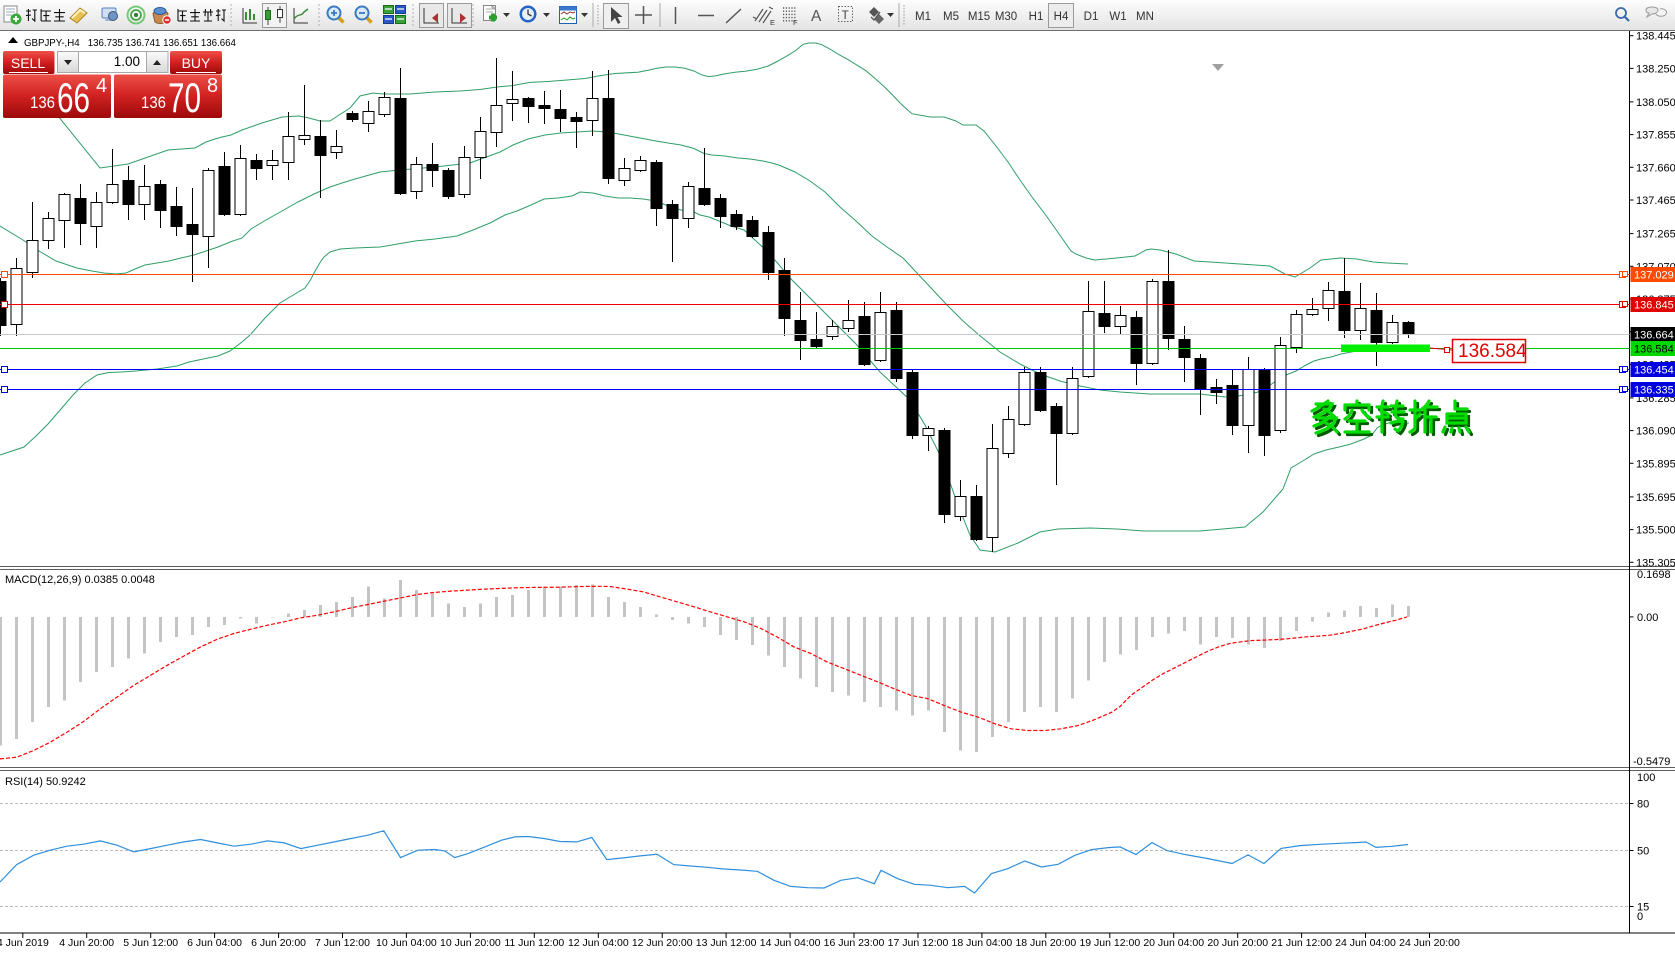 The image size is (1675, 956). I want to click on svg-text: 14 Jun 04:00, so click(790, 943).